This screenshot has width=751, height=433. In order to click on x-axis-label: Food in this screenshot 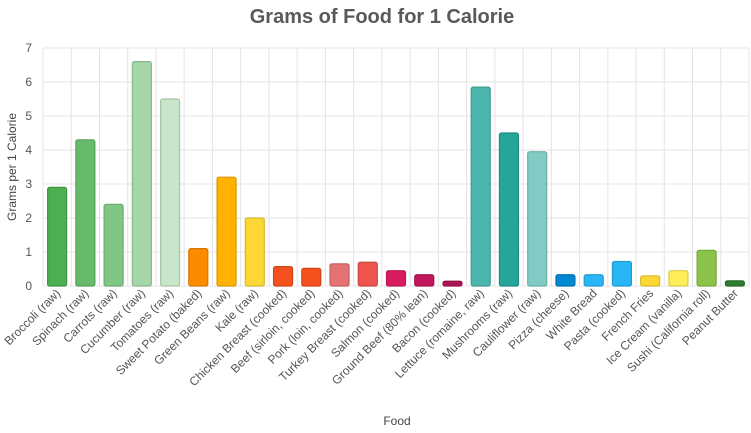, I will do `click(396, 421)`.